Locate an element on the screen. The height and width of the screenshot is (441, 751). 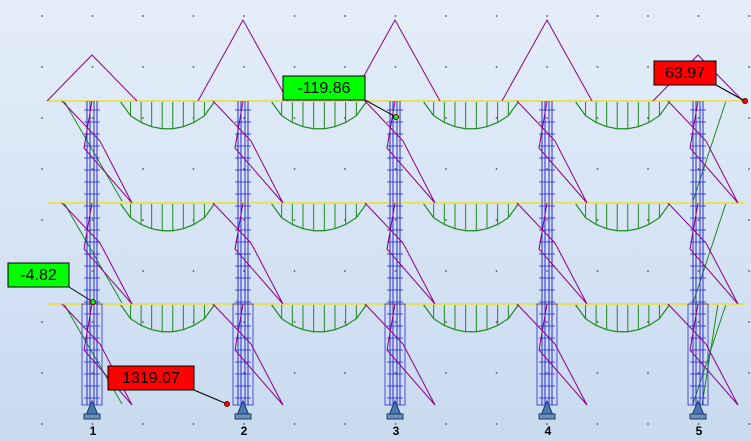
axis-label: 3 is located at coordinates (396, 431).